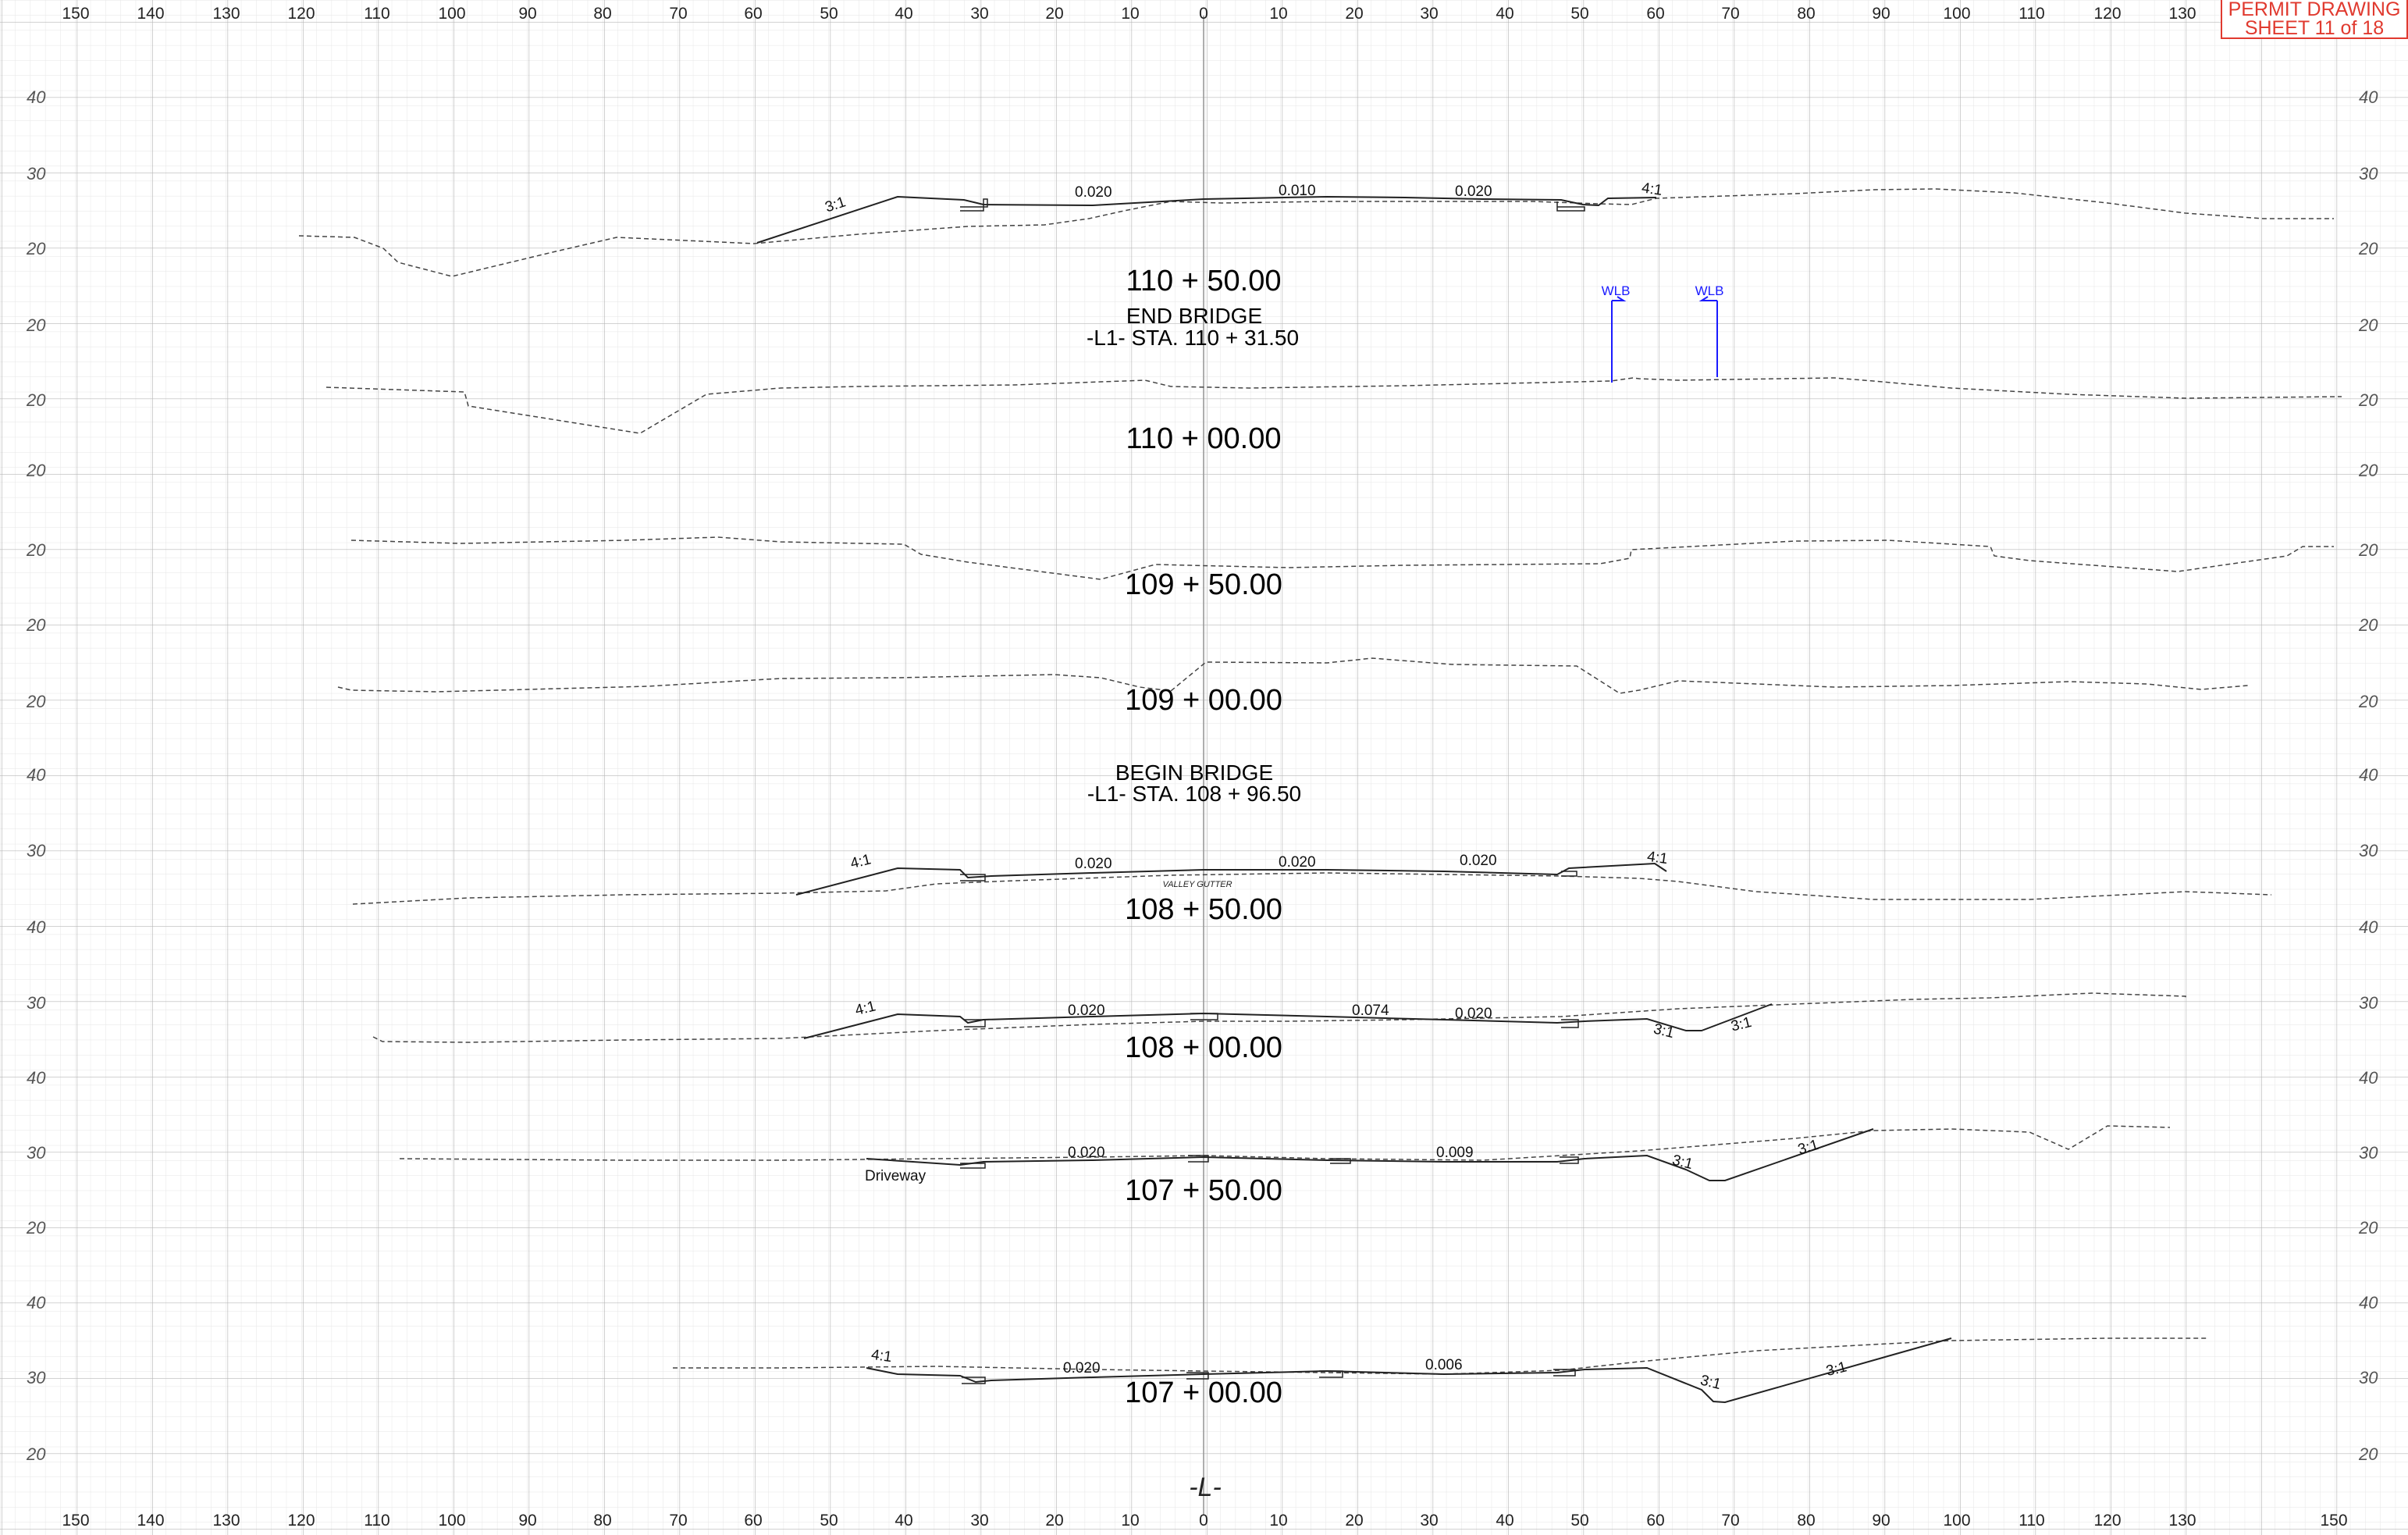  I want to click on slope-label: 0.010, so click(1297, 191).